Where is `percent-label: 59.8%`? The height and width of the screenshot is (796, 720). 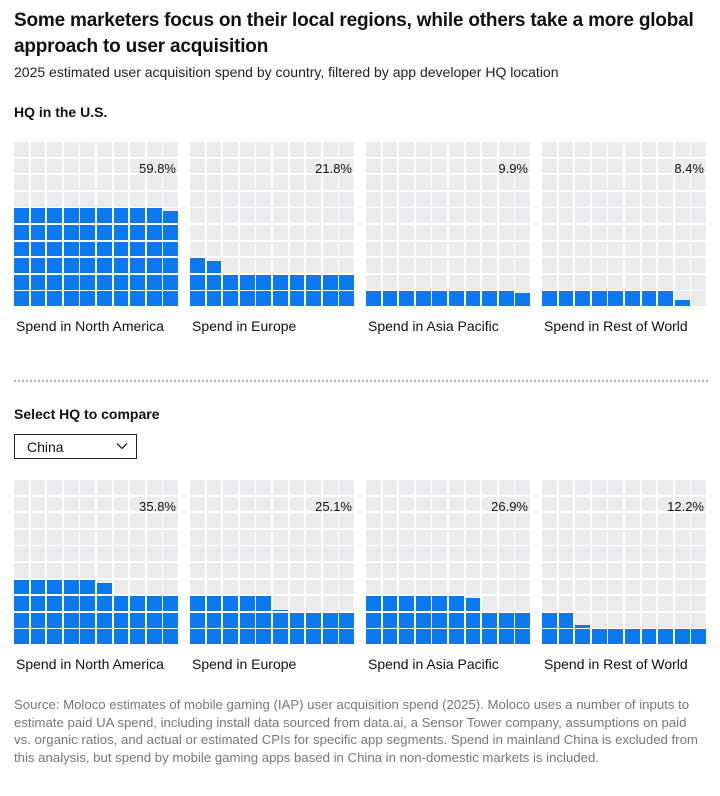
percent-label: 59.8% is located at coordinates (157, 168).